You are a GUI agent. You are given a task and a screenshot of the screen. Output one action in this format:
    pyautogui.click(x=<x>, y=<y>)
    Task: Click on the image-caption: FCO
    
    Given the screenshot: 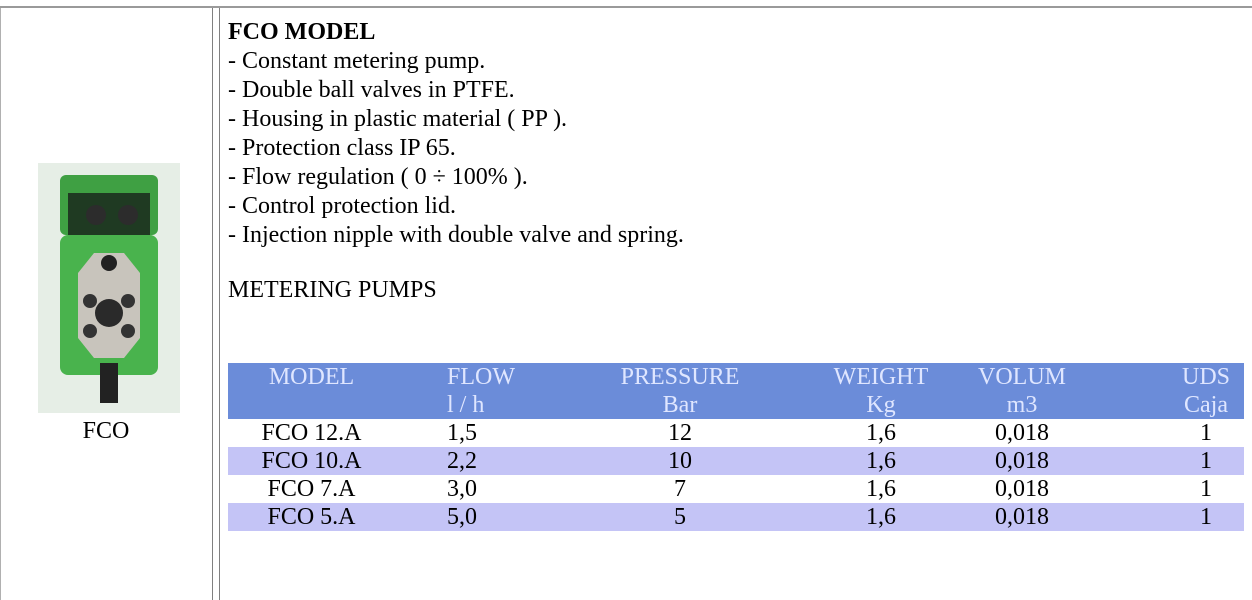 What is the action you would take?
    pyautogui.click(x=106, y=431)
    